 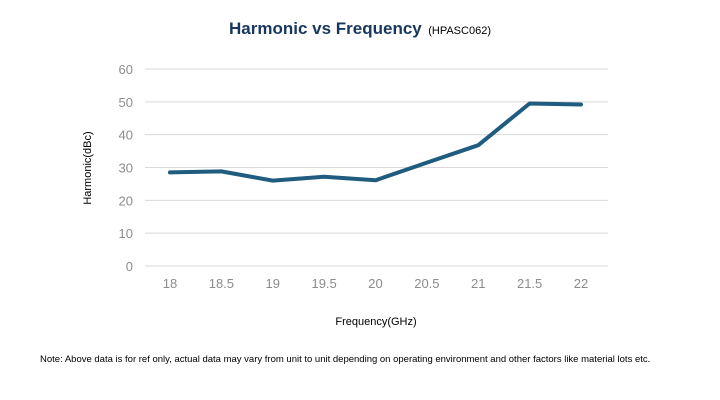 I want to click on x-tick-label: 21, so click(x=478, y=283).